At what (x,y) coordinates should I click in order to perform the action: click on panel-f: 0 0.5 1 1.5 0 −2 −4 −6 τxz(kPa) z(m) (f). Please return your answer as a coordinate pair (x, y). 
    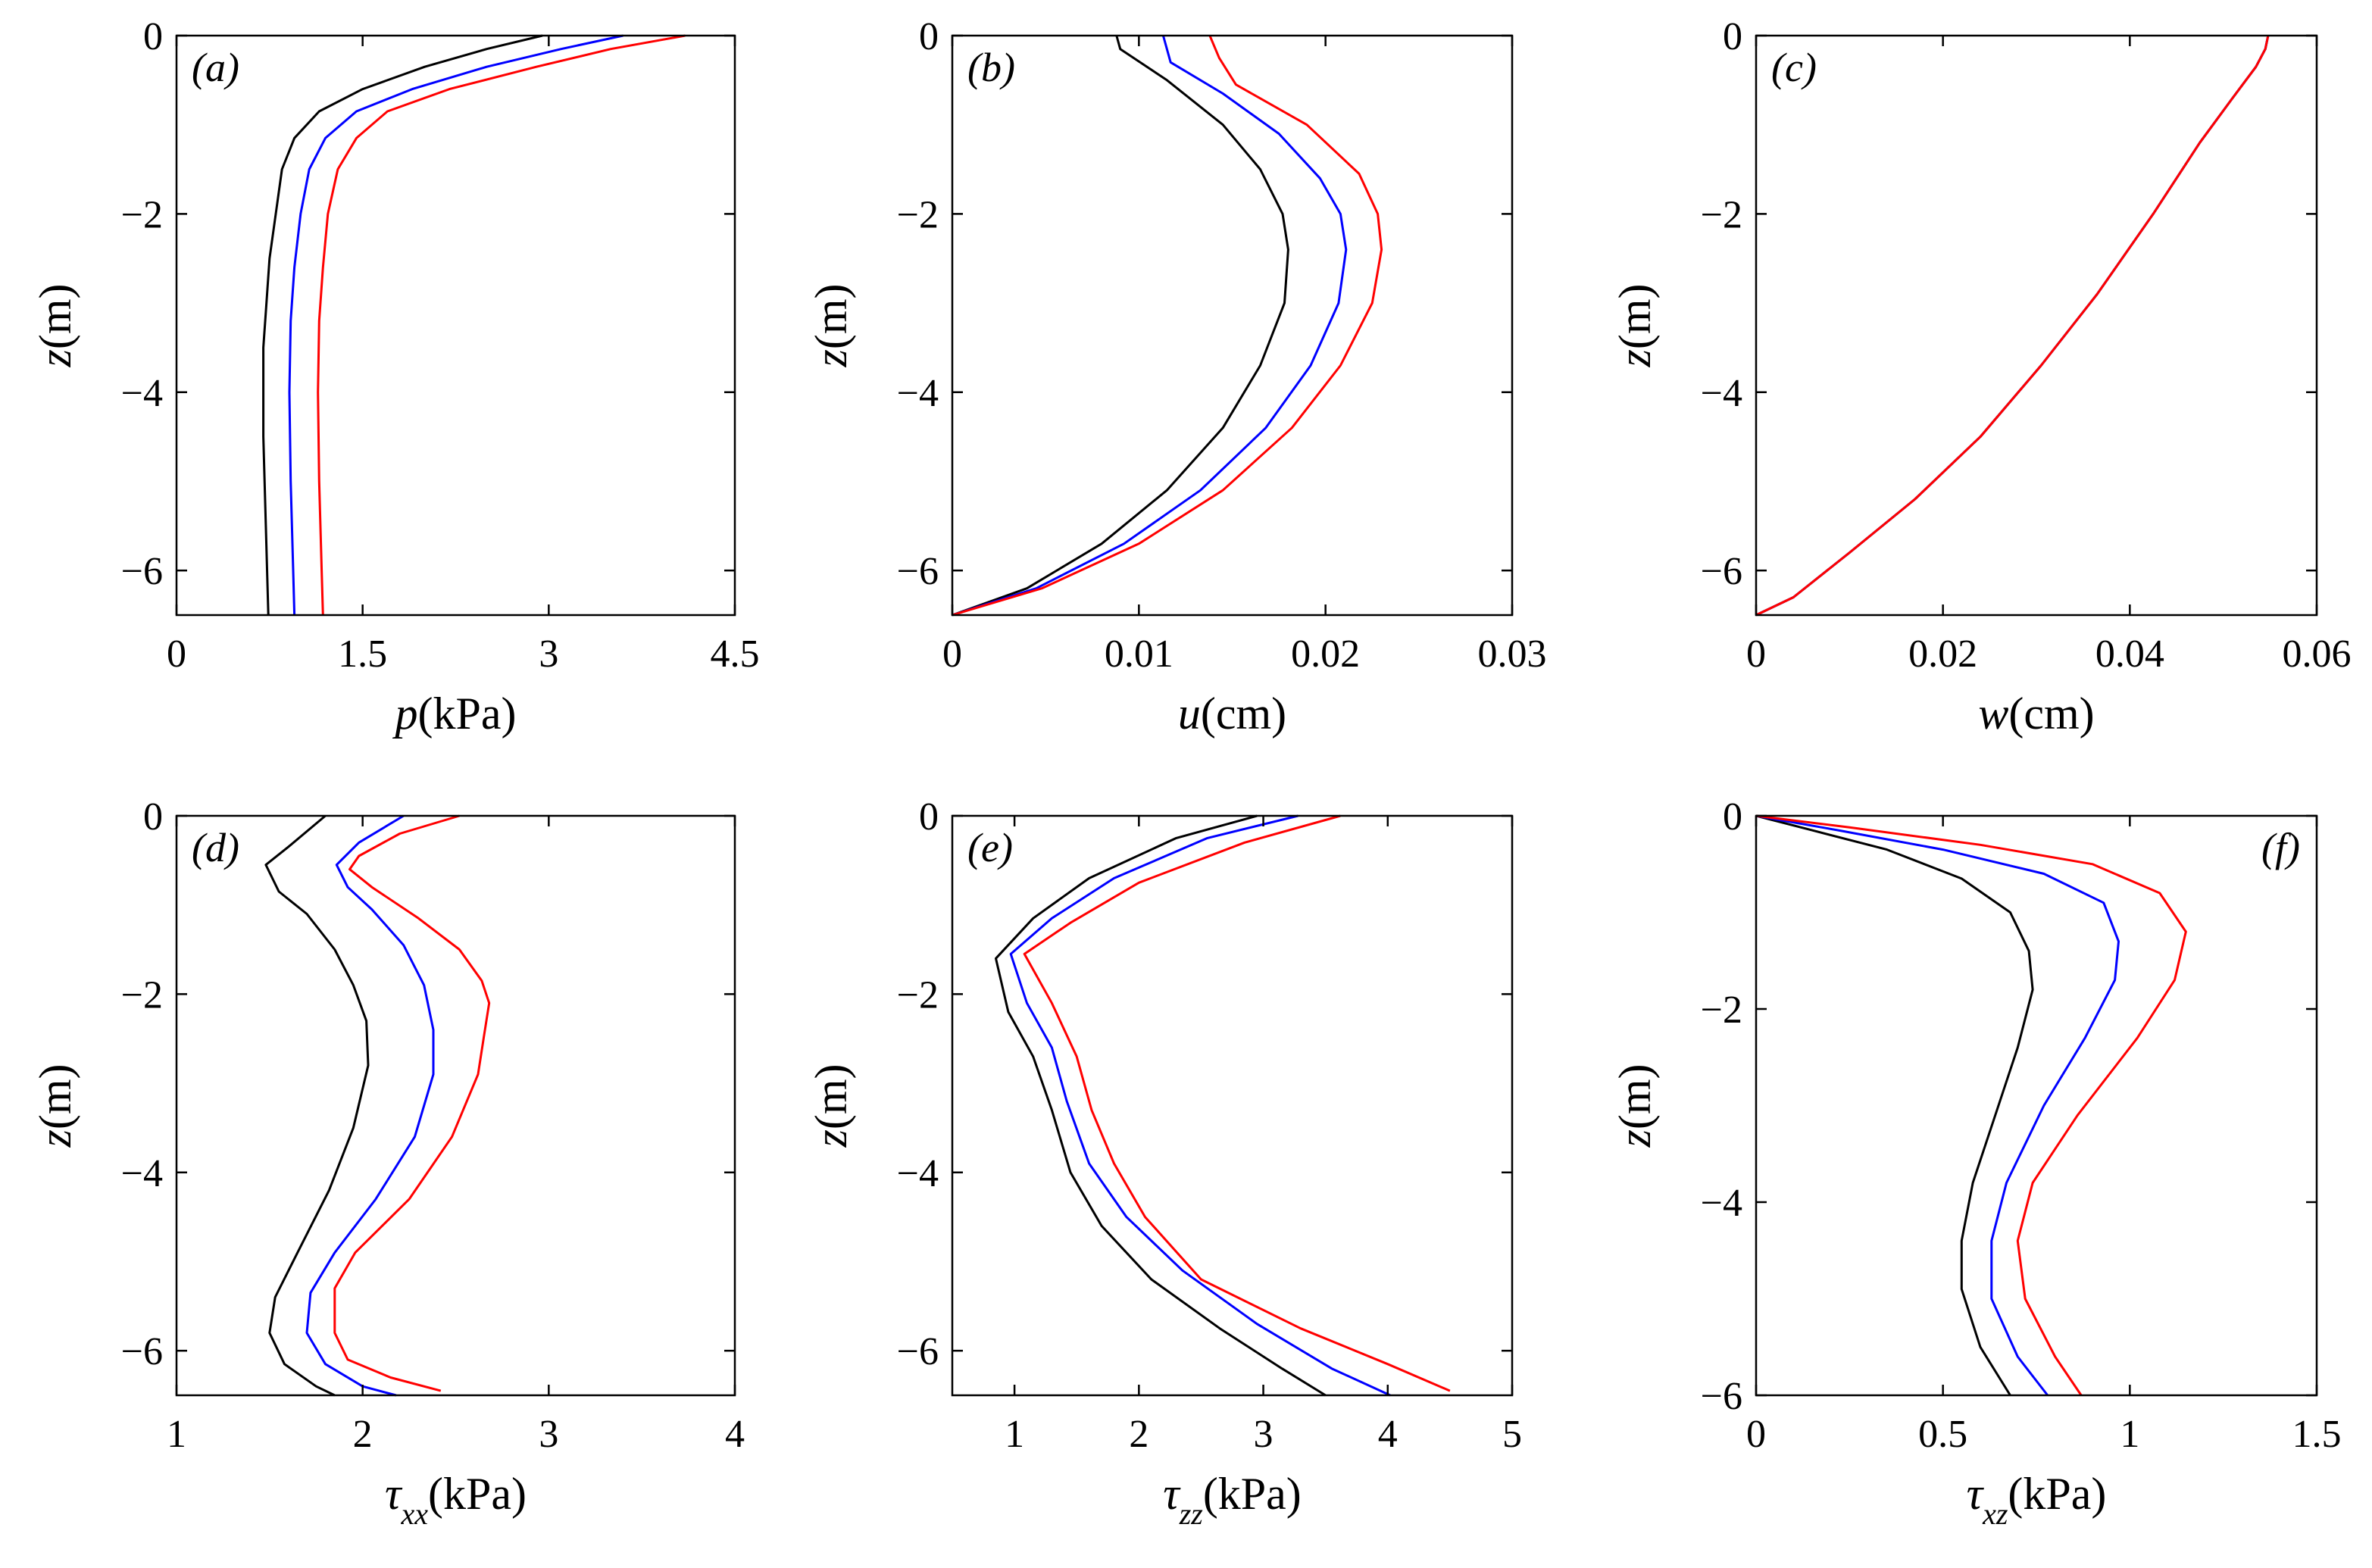
    Looking at the image, I should click on (1976, 1163).